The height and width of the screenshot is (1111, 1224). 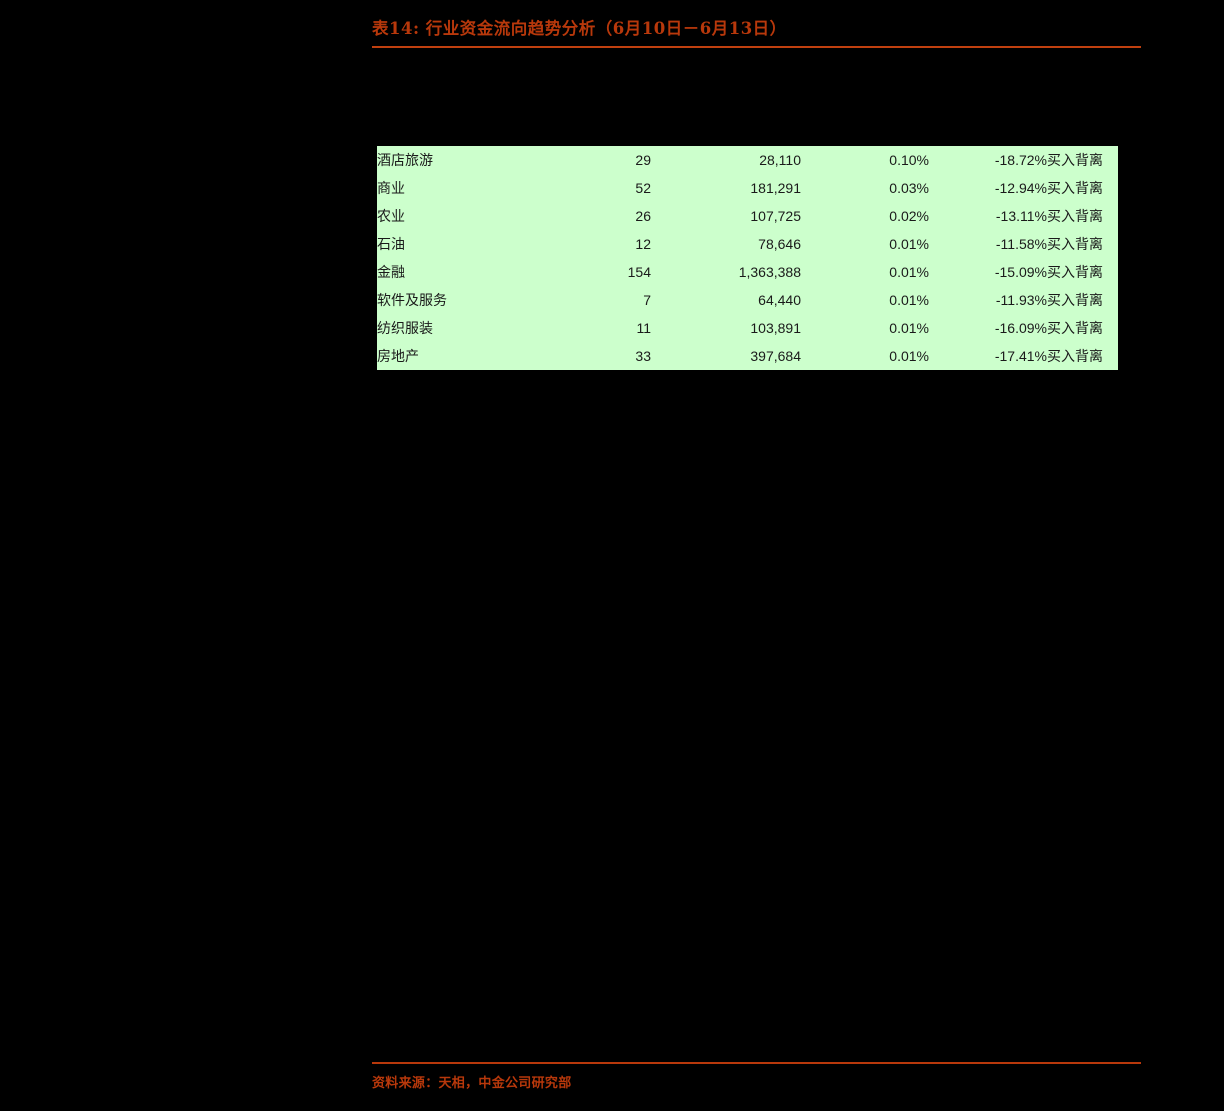 What do you see at coordinates (747, 188) in the screenshot?
I see `table-row: 商业 52 181,291 0.03% -12.94% 买入背离` at bounding box center [747, 188].